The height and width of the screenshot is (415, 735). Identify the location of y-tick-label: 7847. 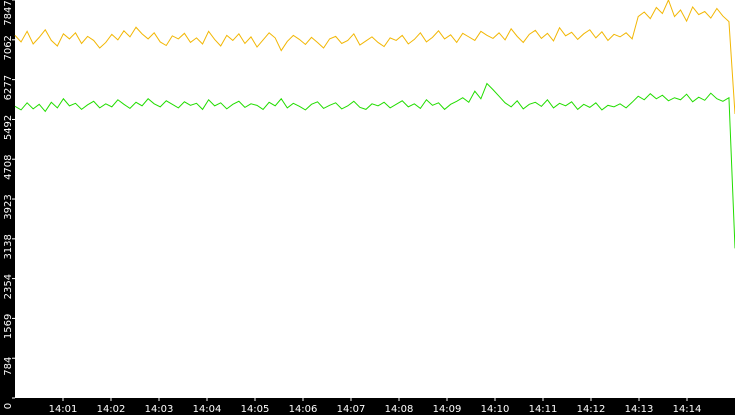
(8, 12).